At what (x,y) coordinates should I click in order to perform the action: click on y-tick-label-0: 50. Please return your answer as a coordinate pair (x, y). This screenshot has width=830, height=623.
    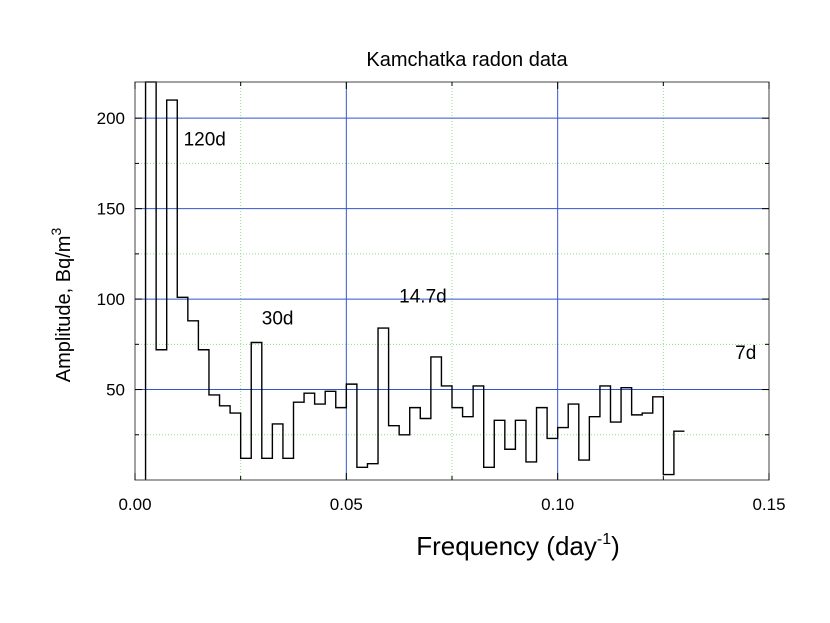
    Looking at the image, I should click on (115, 390).